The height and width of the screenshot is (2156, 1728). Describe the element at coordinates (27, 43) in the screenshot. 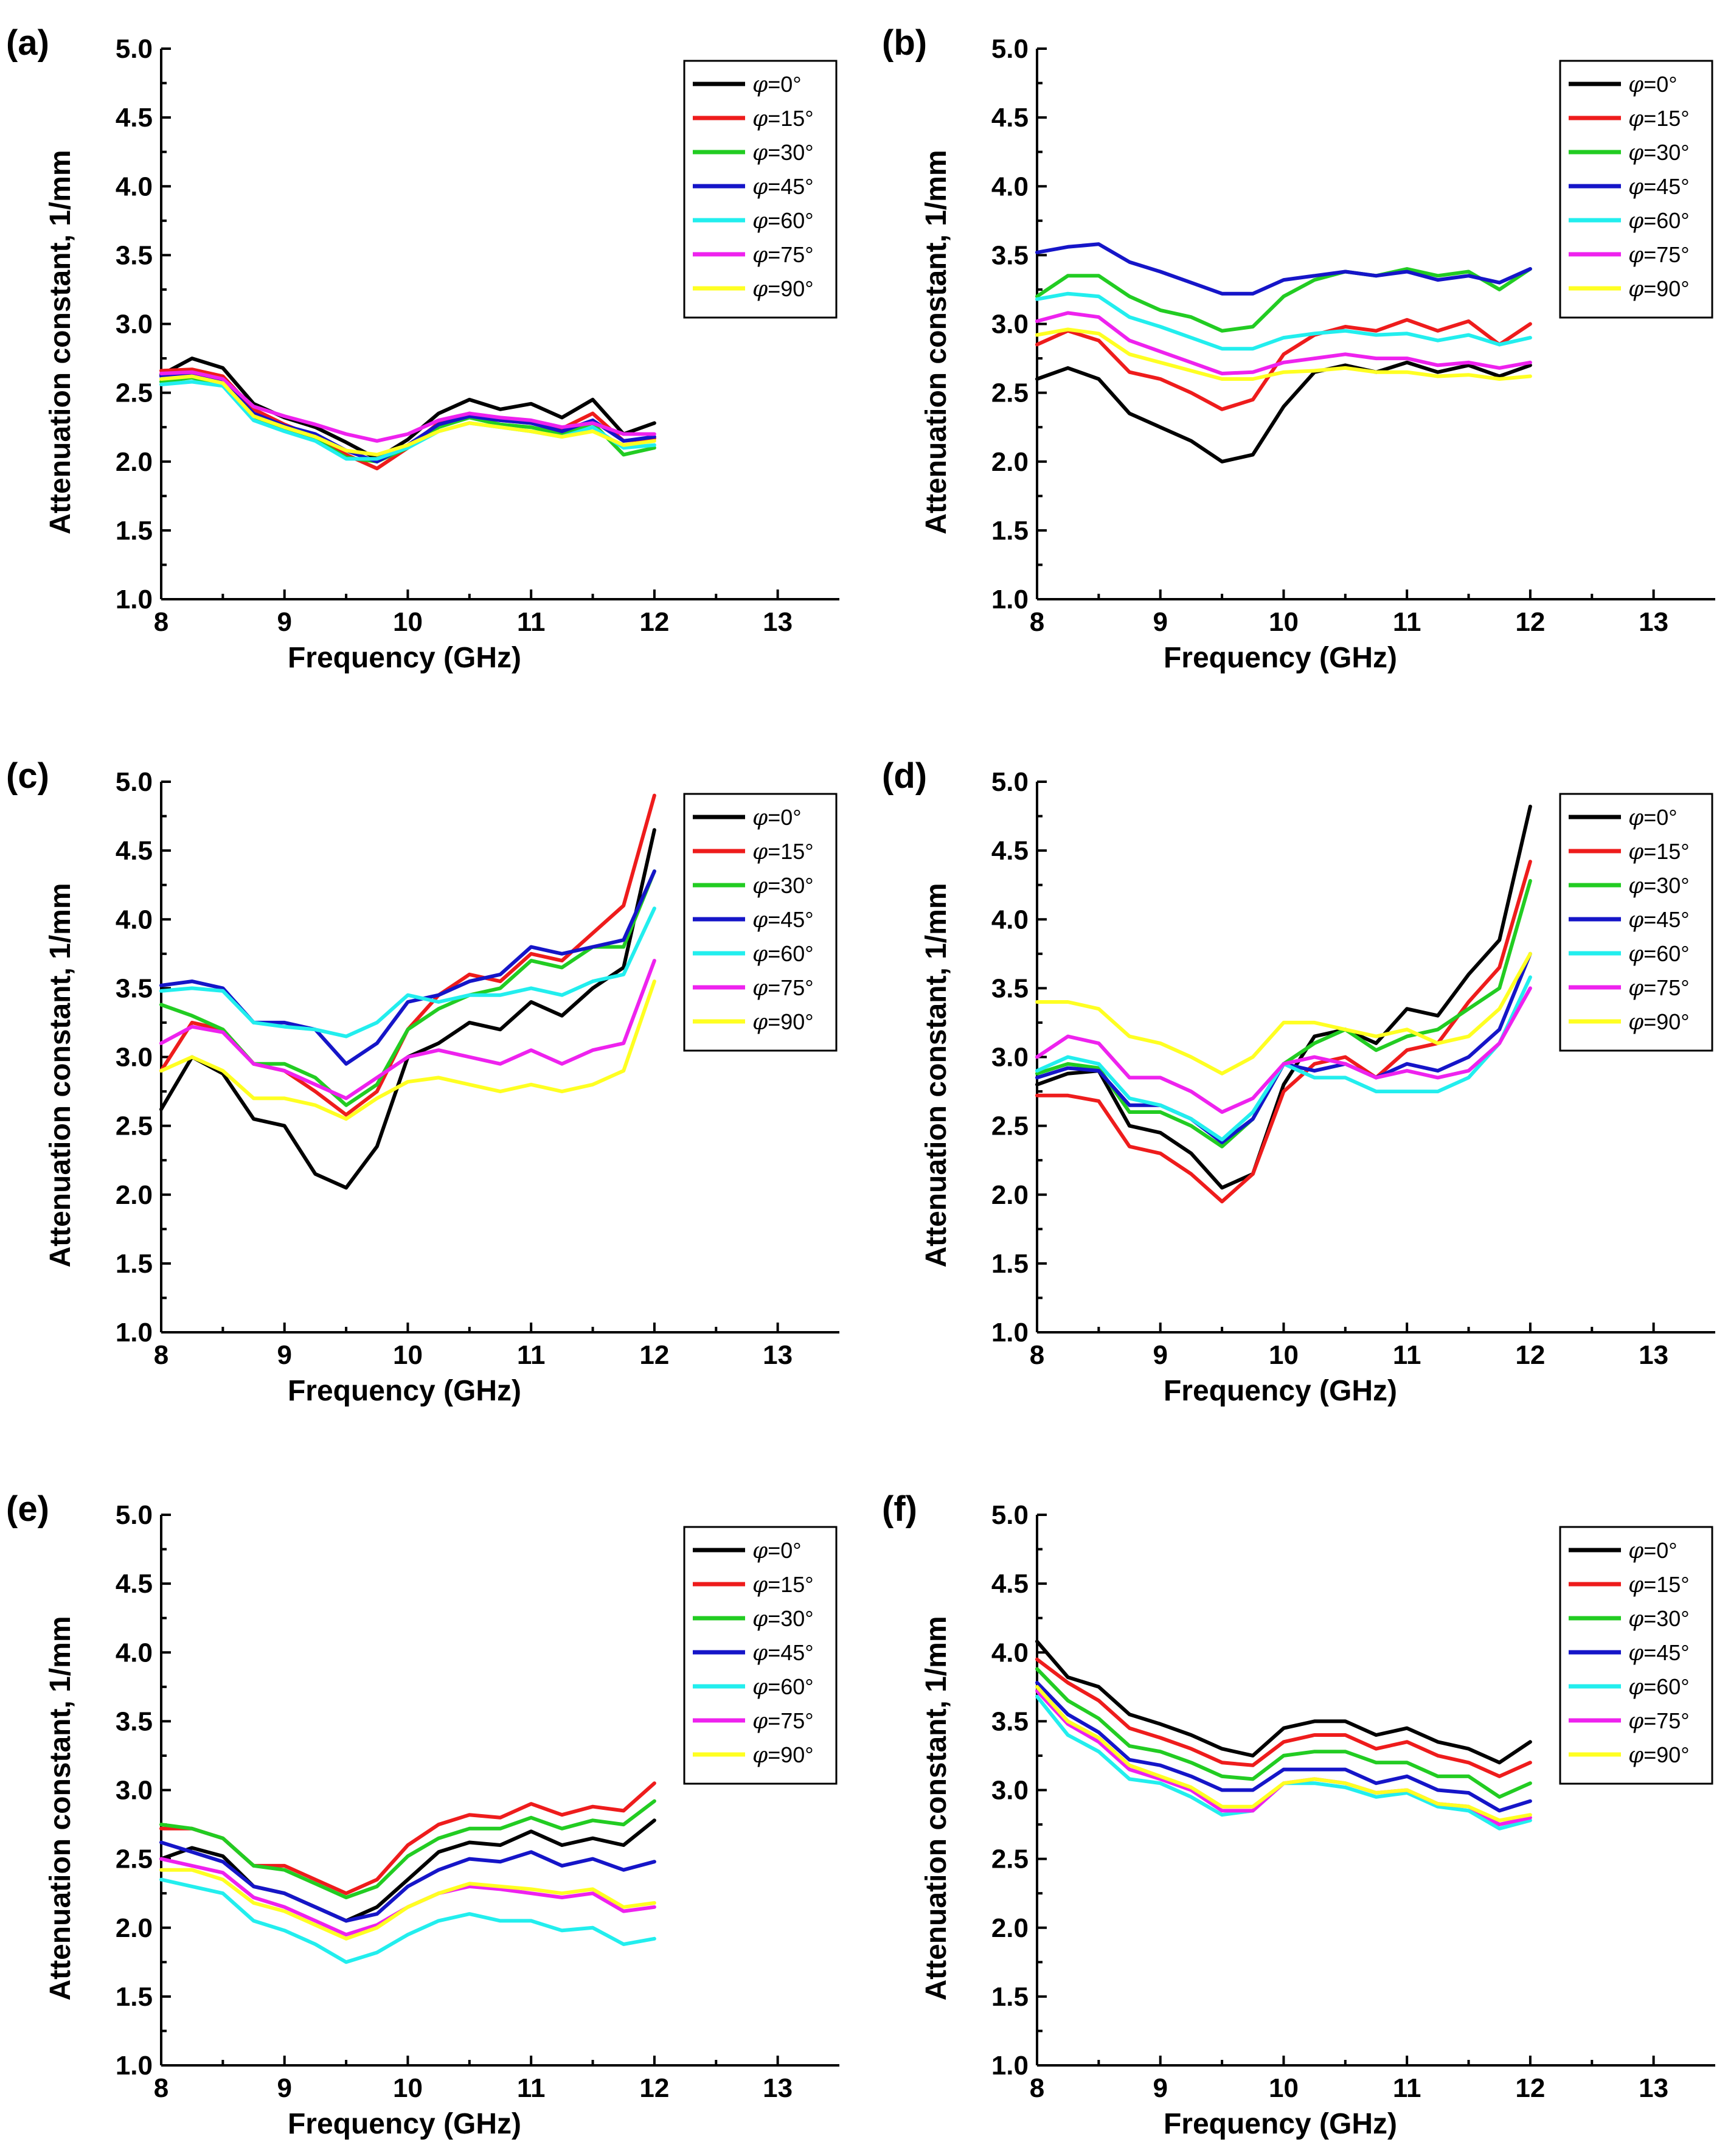

I see `panel-label: (a)` at that location.